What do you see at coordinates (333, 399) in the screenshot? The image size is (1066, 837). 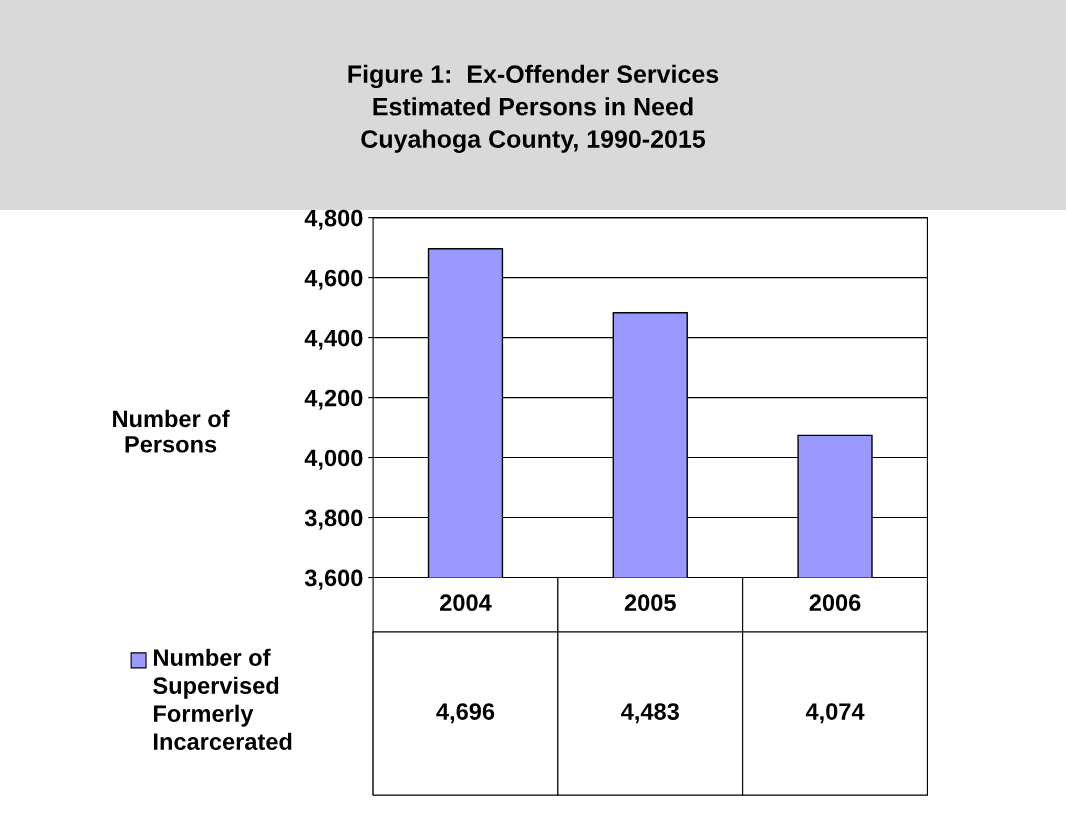 I see `y-tick-label: 4,200` at bounding box center [333, 399].